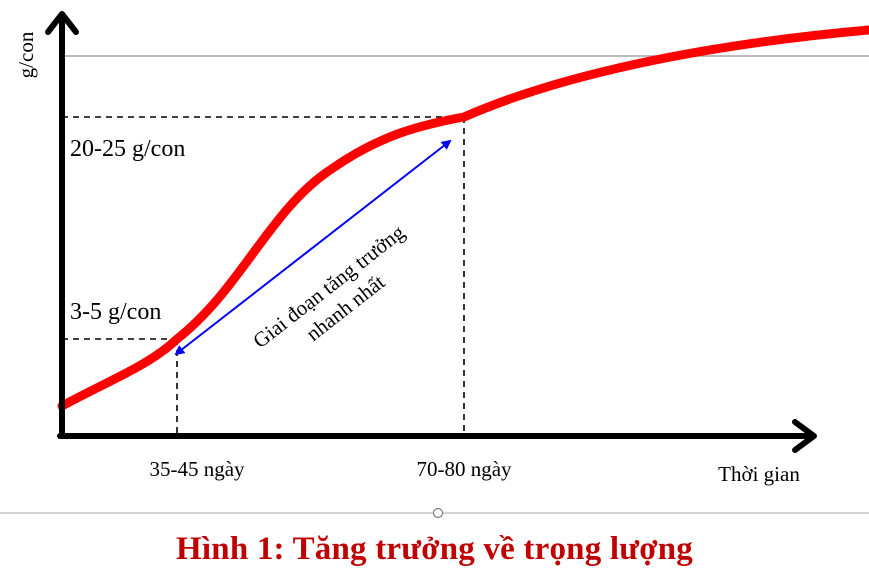  Describe the element at coordinates (464, 469) in the screenshot. I see `x-mark-late: 70-80 ngày` at that location.